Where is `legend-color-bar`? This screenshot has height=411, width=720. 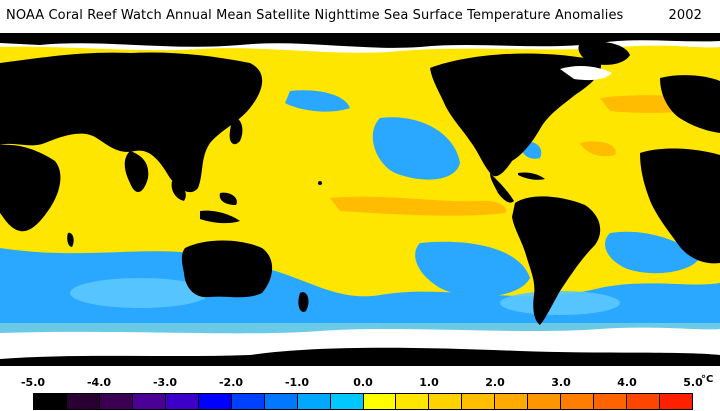 legend-color-bar is located at coordinates (363, 401).